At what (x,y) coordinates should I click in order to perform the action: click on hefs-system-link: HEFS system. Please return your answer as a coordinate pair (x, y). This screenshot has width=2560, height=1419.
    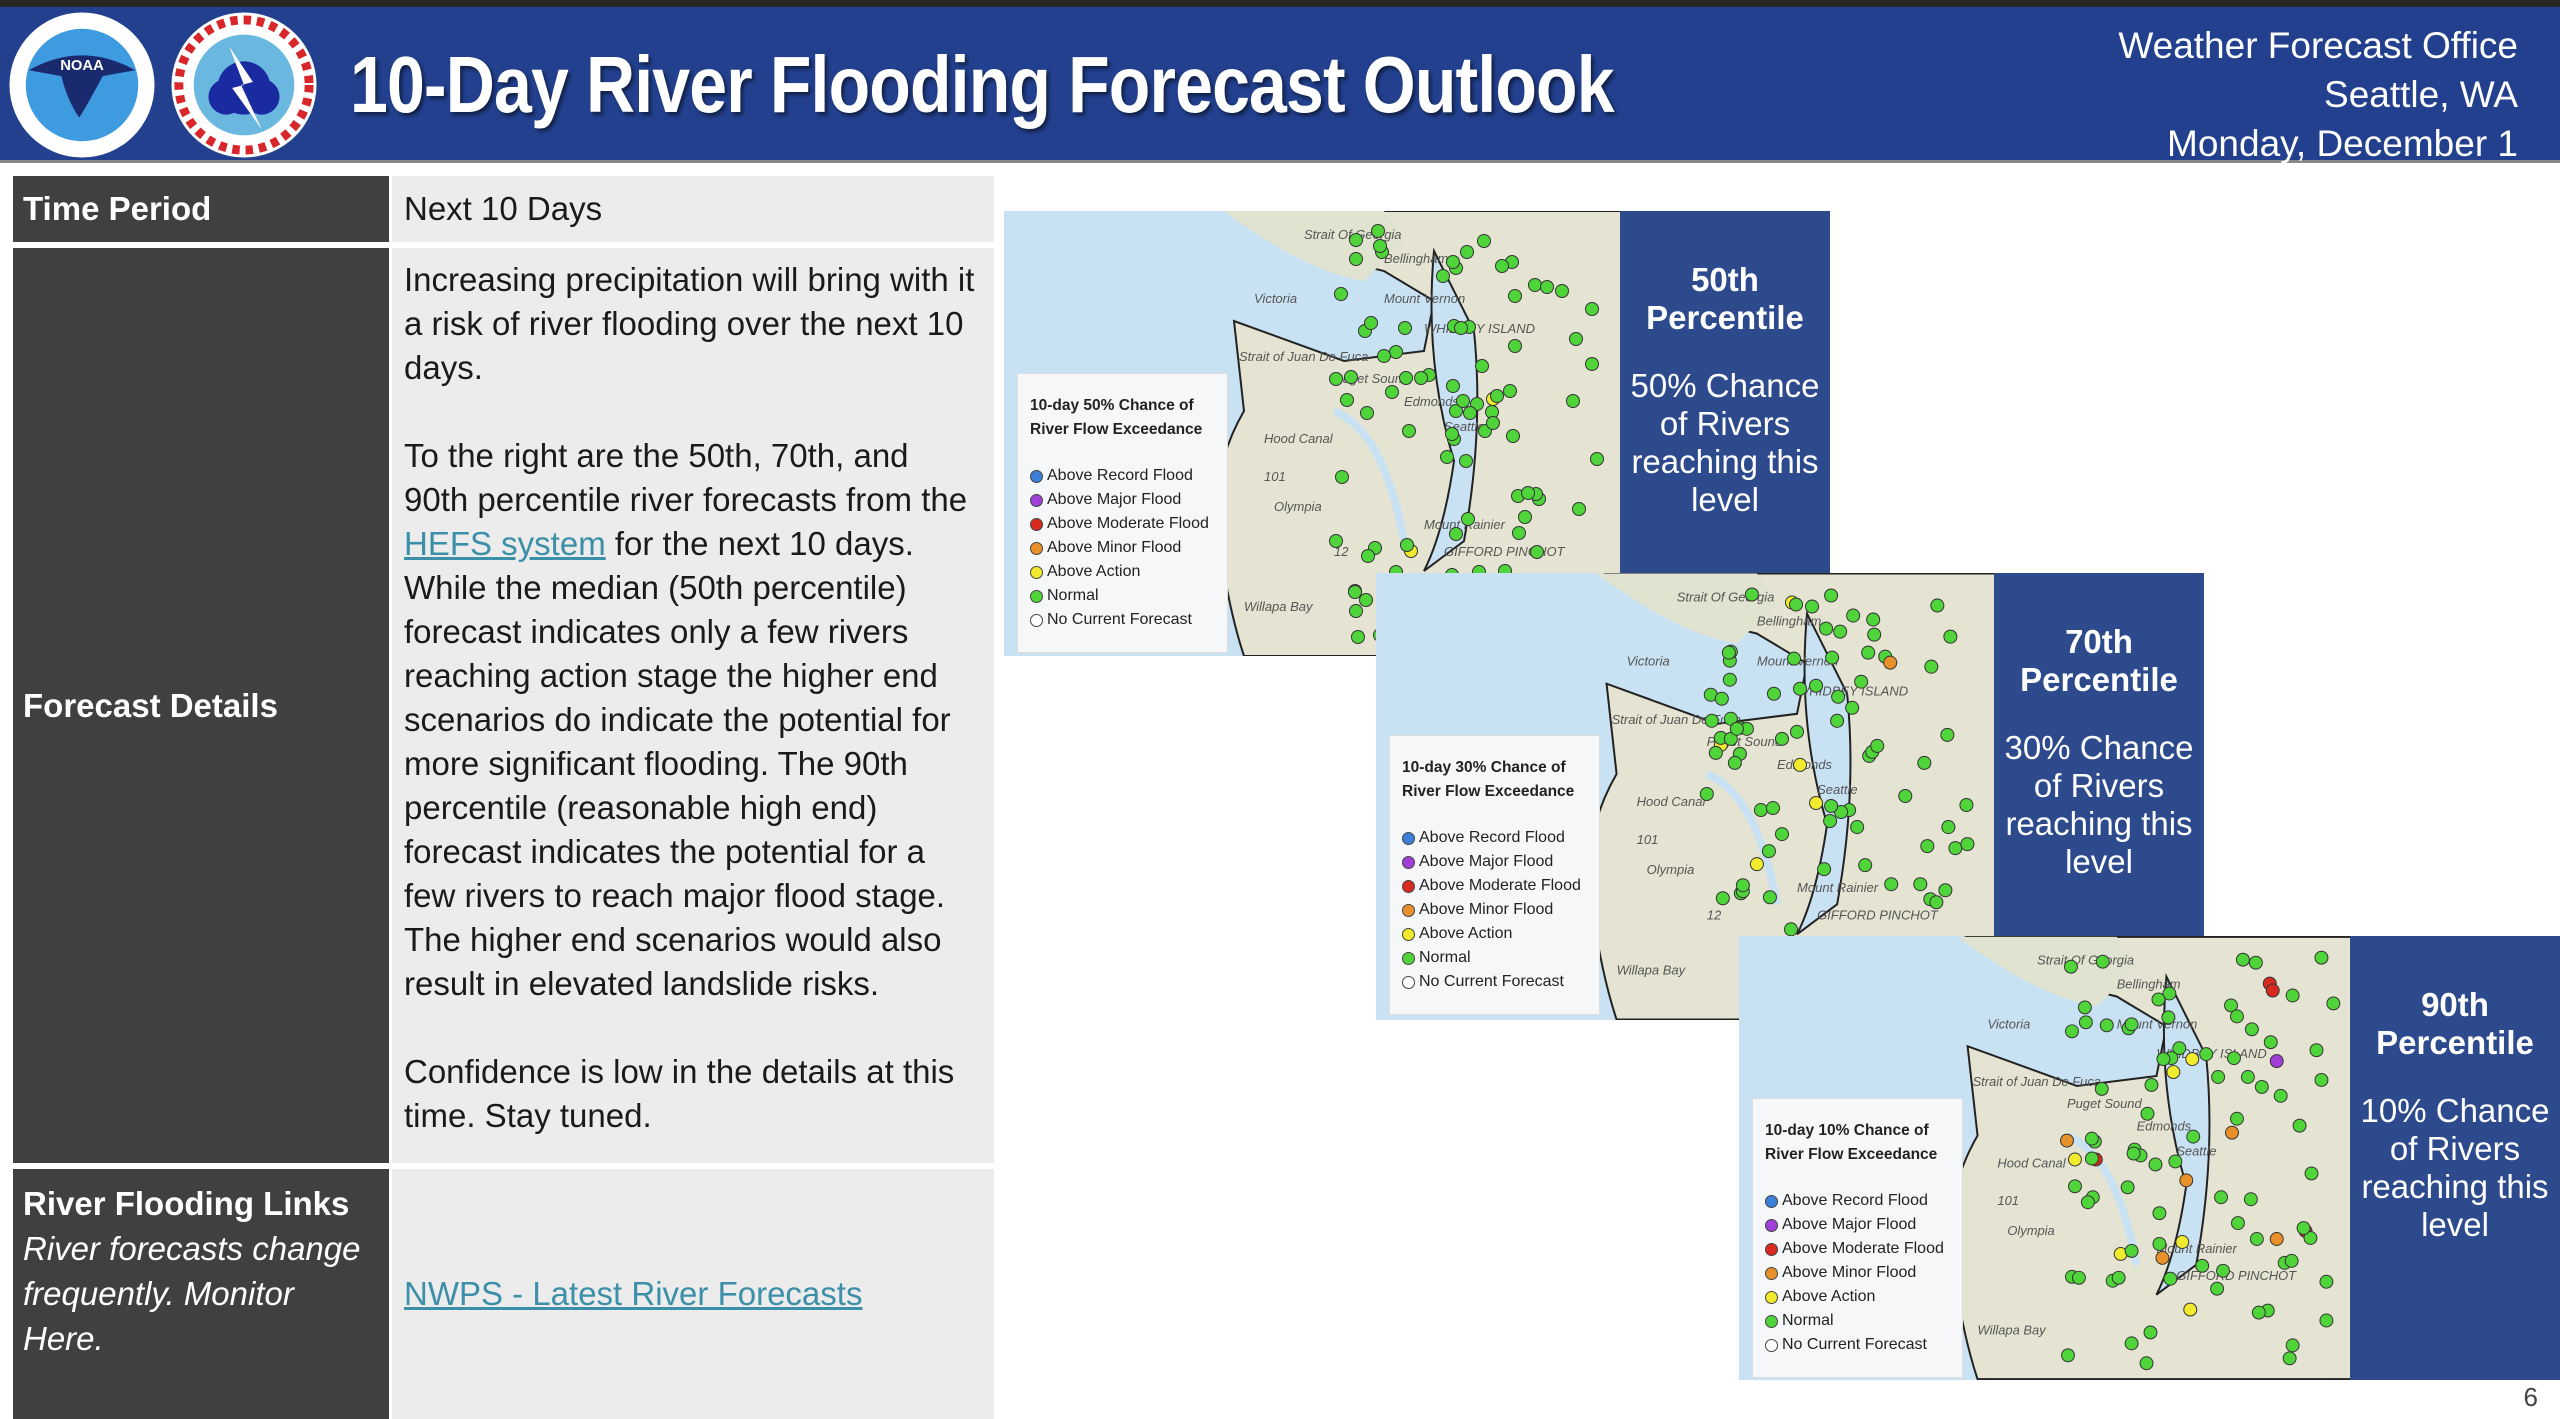
    Looking at the image, I should click on (505, 543).